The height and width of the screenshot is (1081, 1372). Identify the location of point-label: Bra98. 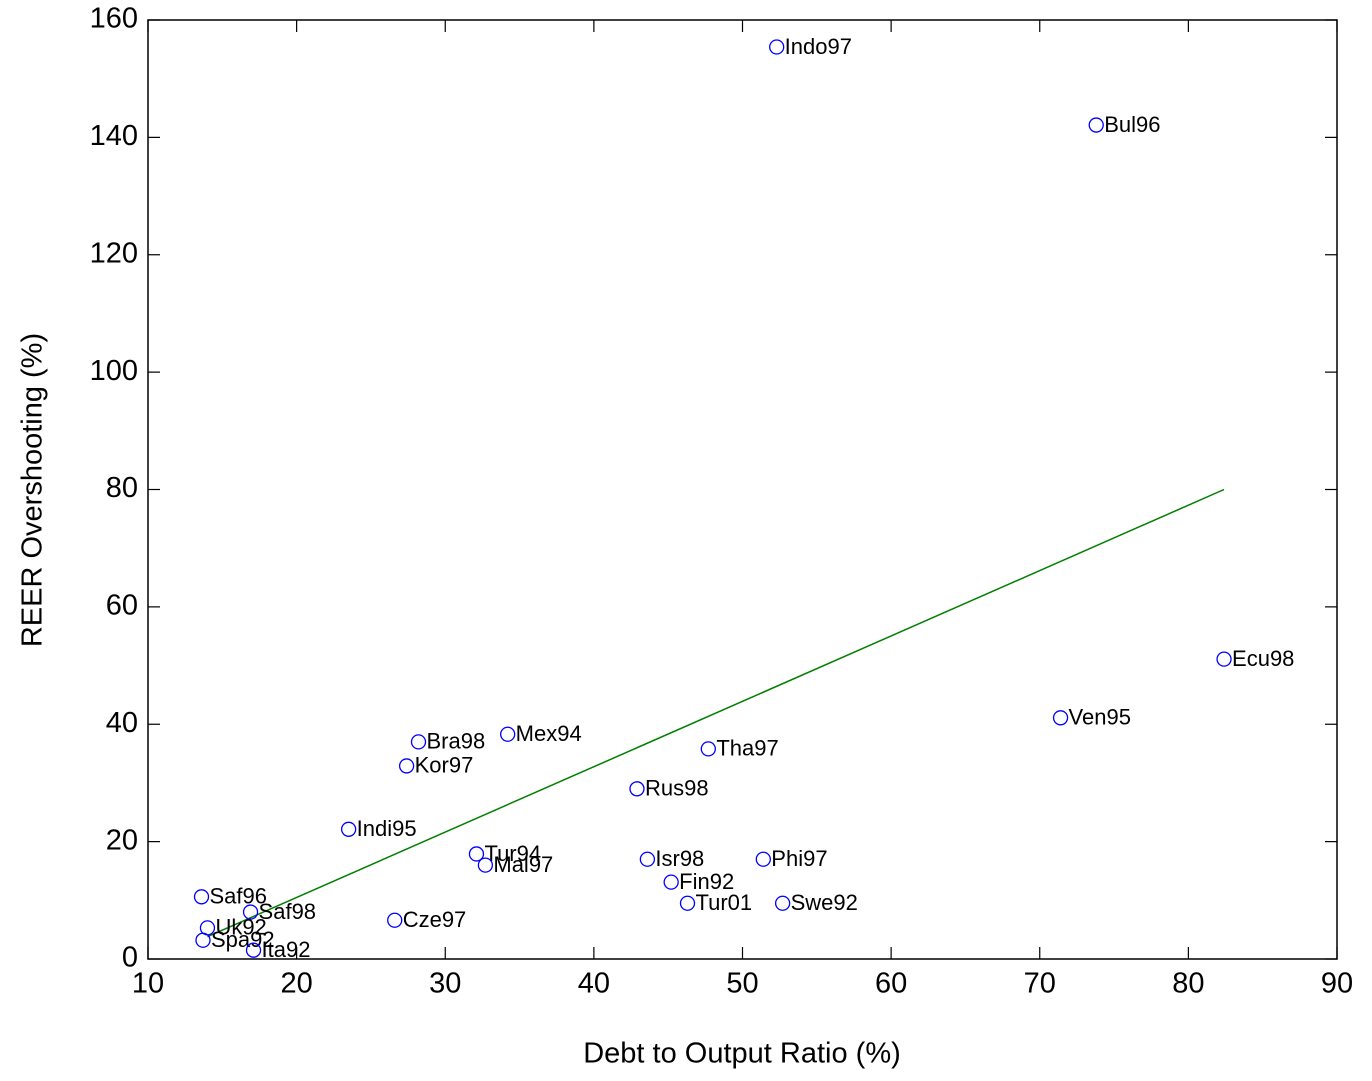
(455, 741).